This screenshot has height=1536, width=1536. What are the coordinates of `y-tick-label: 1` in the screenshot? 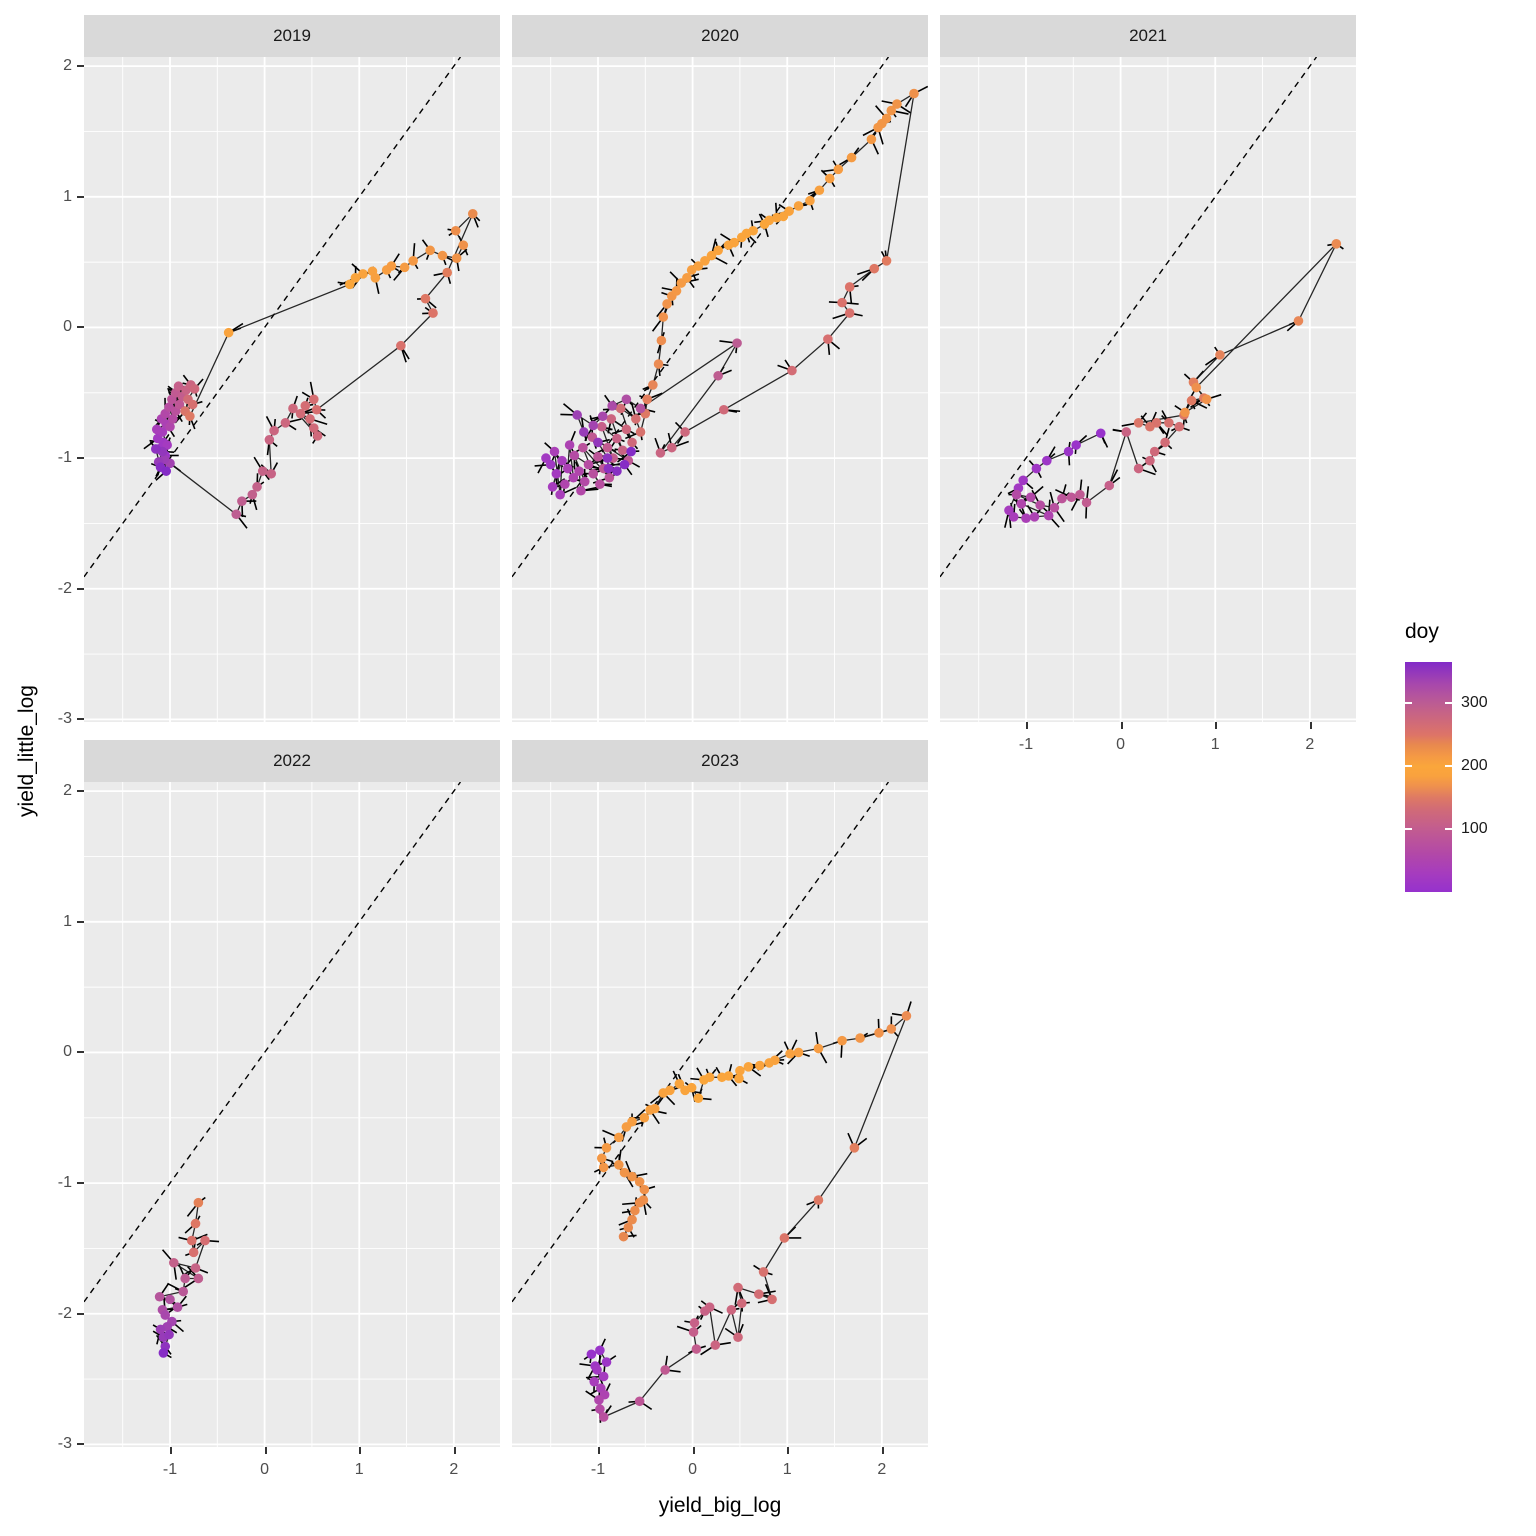 It's located at (67, 921).